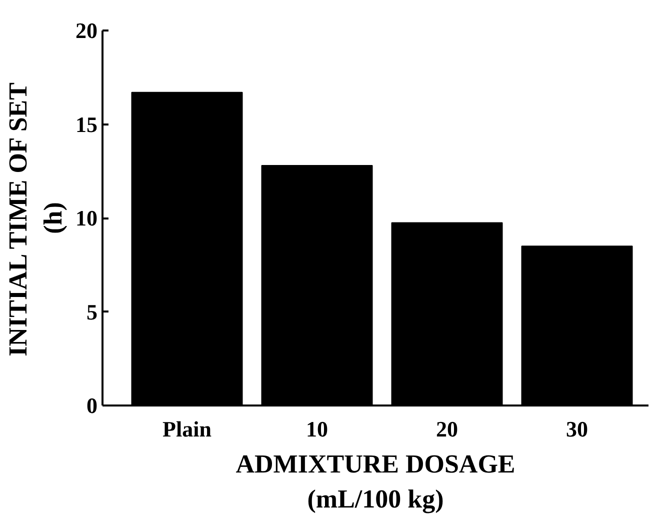  What do you see at coordinates (36, 219) in the screenshot?
I see `y-axis-title: INITIAL TIME OF SET (h)` at bounding box center [36, 219].